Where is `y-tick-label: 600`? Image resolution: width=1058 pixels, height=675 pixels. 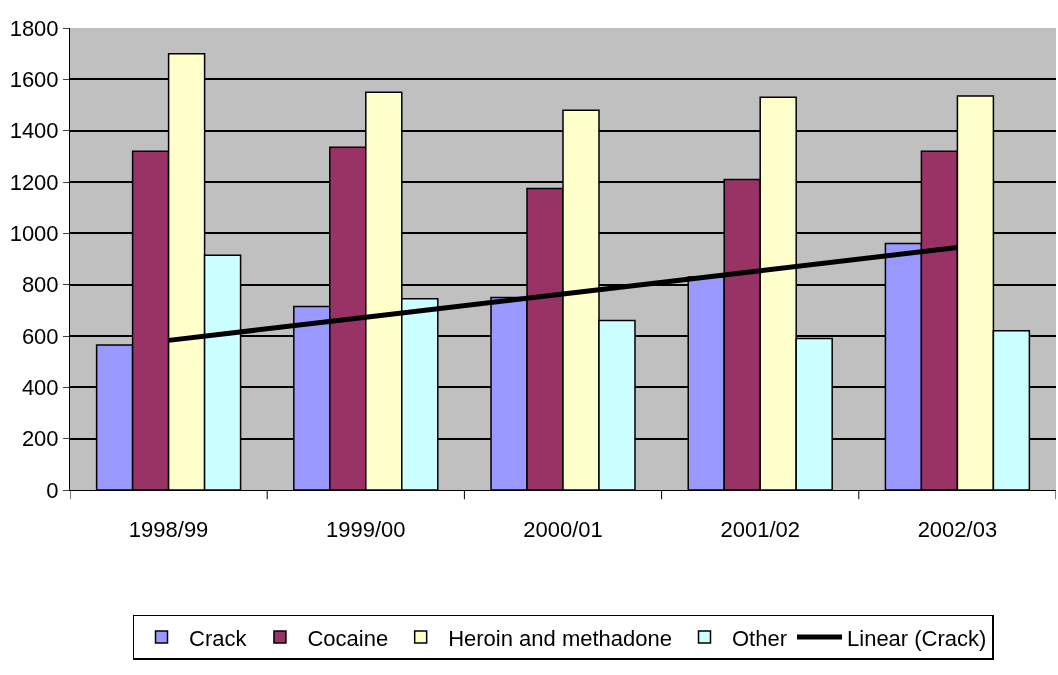
y-tick-label: 600 is located at coordinates (40, 336).